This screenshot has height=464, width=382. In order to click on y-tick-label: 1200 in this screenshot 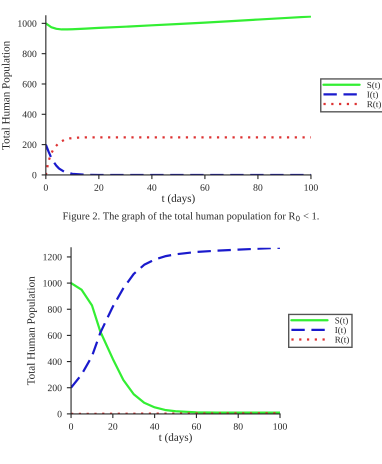, I will do `click(52, 257)`.